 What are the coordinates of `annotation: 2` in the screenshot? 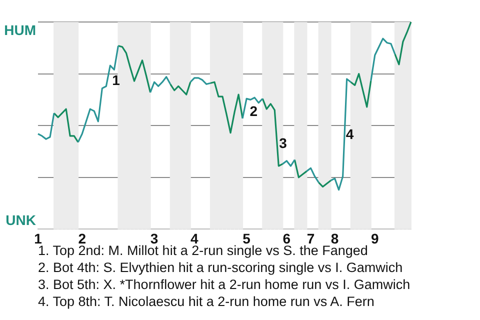 It's located at (254, 110).